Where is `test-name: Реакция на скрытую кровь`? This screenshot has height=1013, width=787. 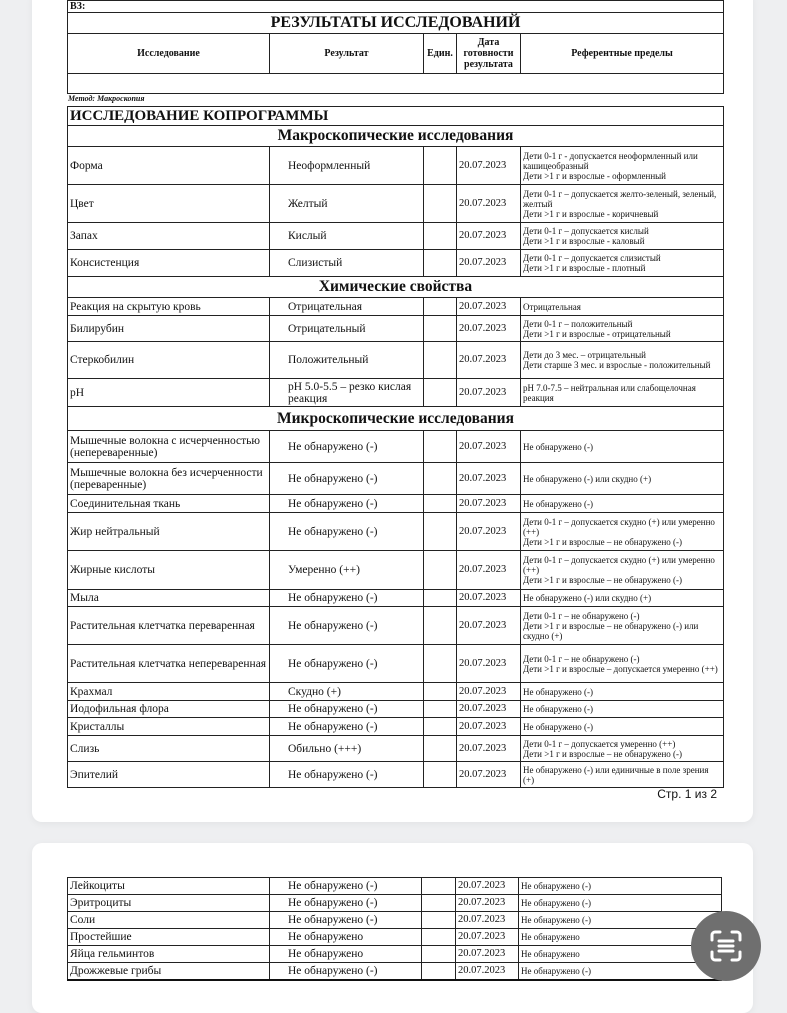
test-name: Реакция на скрытую кровь is located at coordinates (168, 306).